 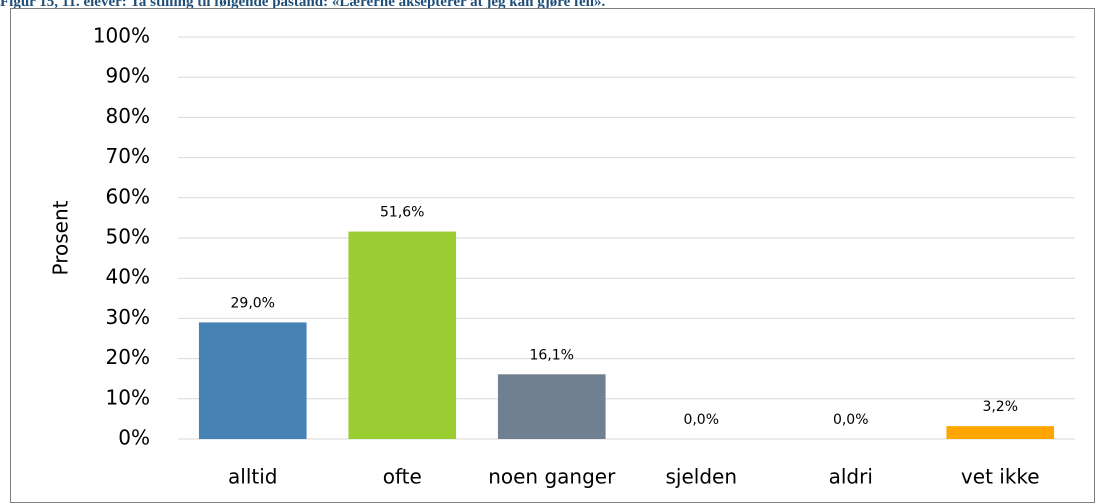 What do you see at coordinates (128, 317) in the screenshot?
I see `y-tick-label: 30%` at bounding box center [128, 317].